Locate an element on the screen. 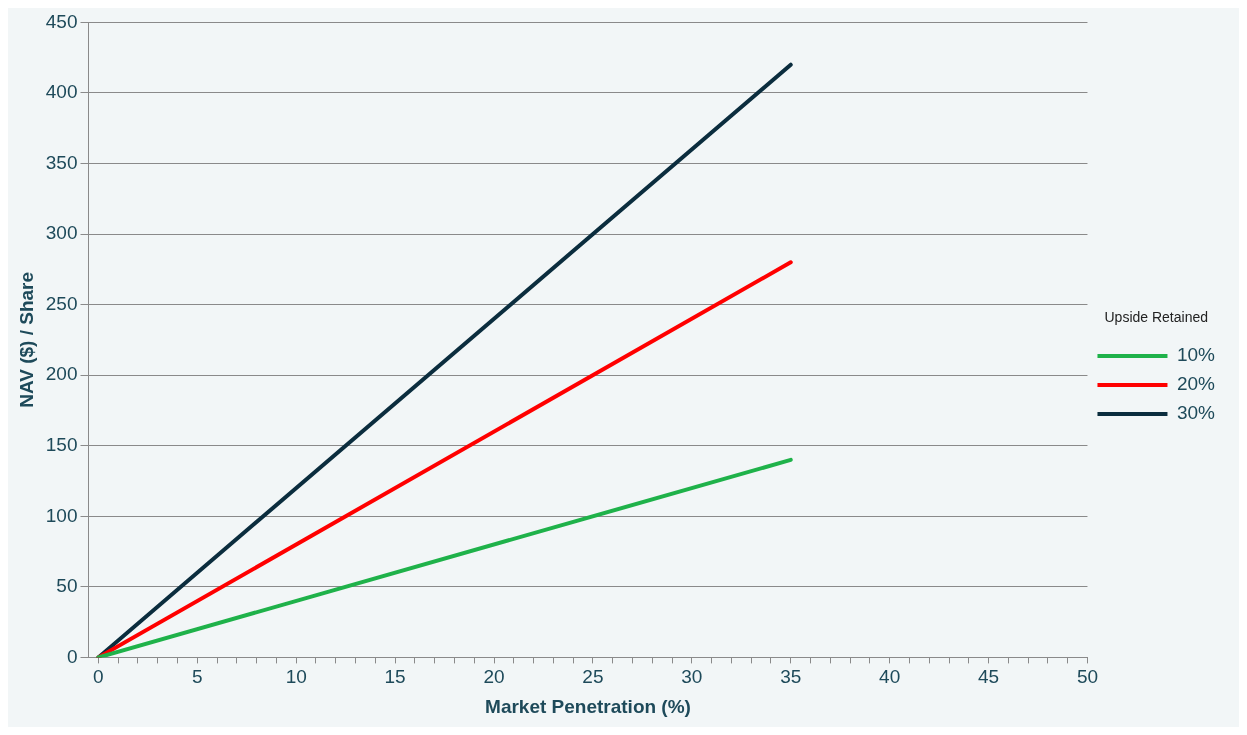 The height and width of the screenshot is (735, 1247). y-tick-label: 350 is located at coordinates (61, 162).